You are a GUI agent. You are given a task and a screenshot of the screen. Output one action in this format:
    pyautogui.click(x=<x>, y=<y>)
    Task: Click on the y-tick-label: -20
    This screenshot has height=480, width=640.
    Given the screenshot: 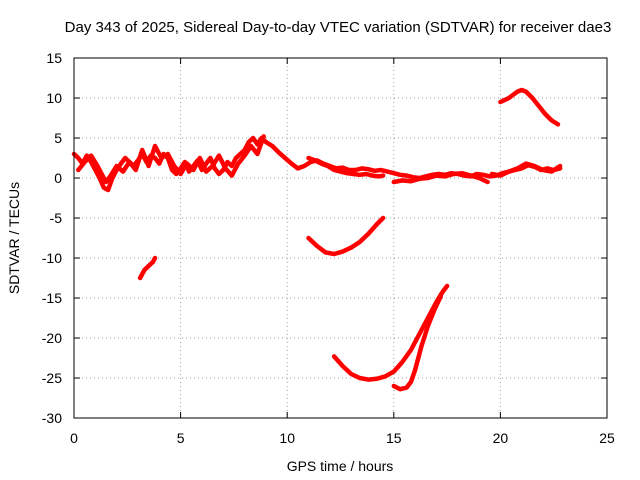 What is the action you would take?
    pyautogui.click(x=52, y=338)
    